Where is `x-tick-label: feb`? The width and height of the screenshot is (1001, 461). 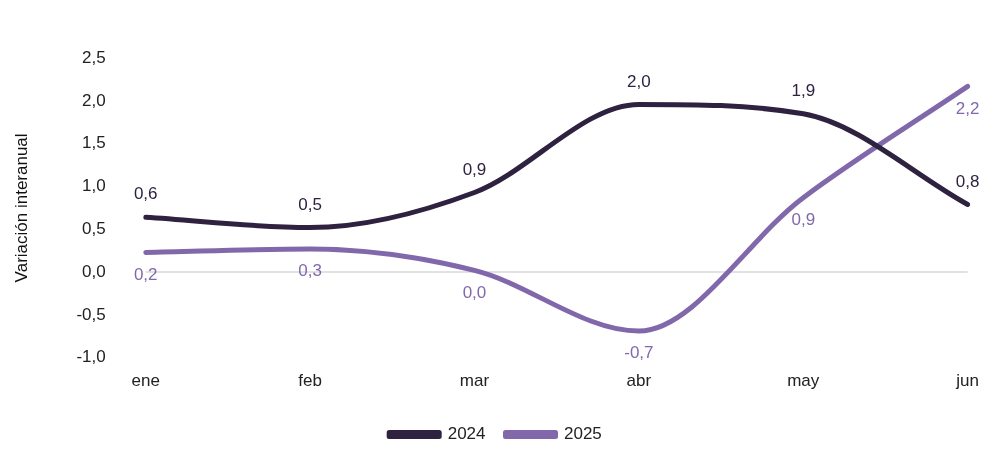 x-tick-label: feb is located at coordinates (310, 381).